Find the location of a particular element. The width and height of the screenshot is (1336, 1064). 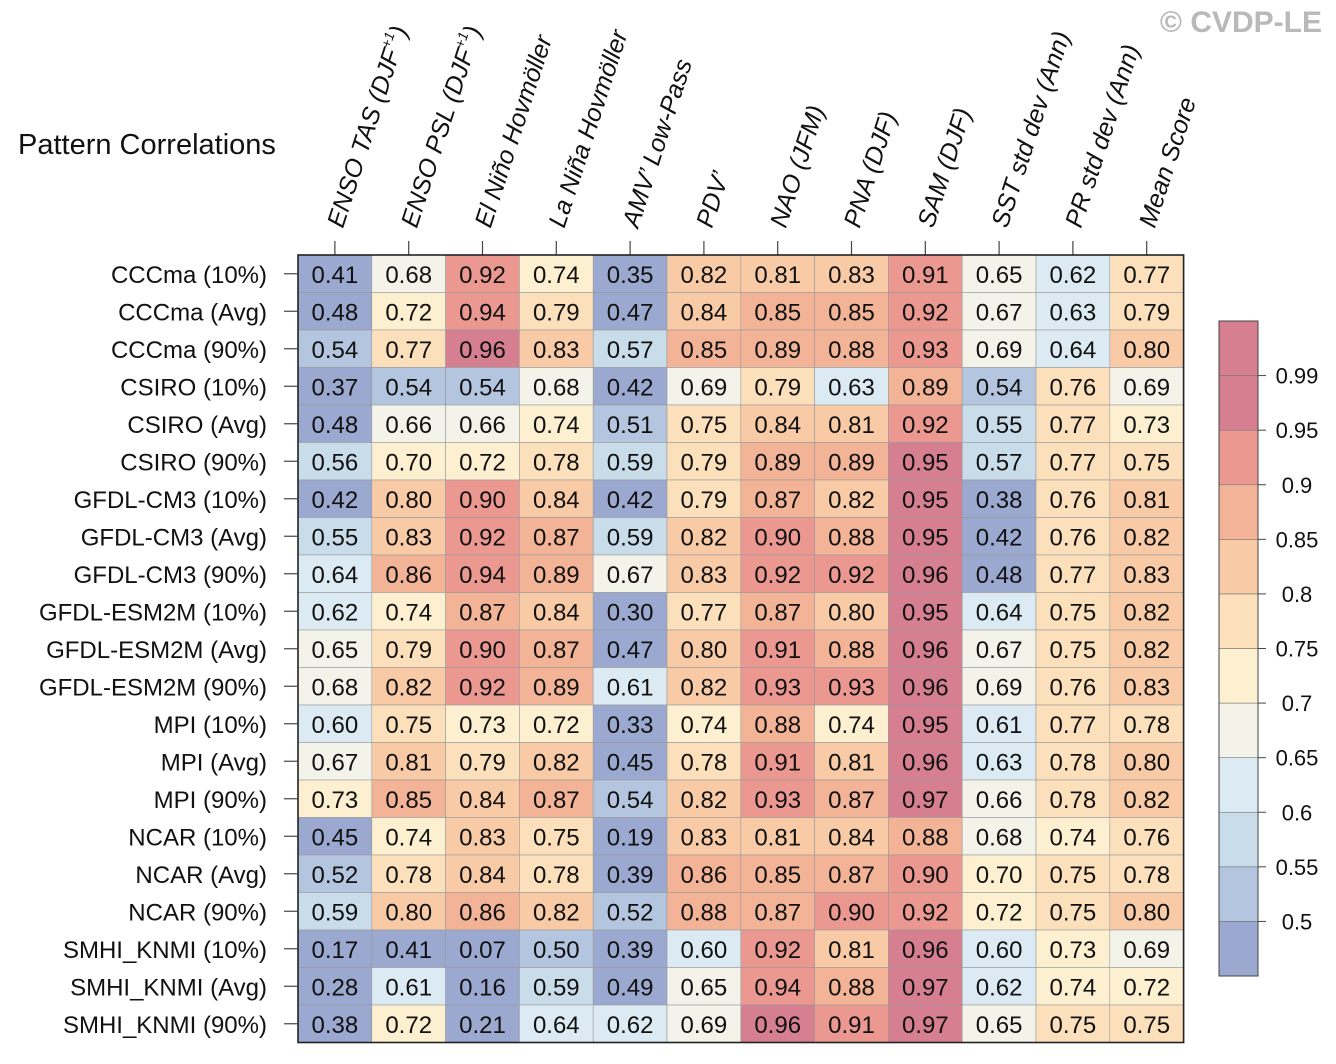

colorbar-tick-label: 0.5 is located at coordinates (1297, 921).